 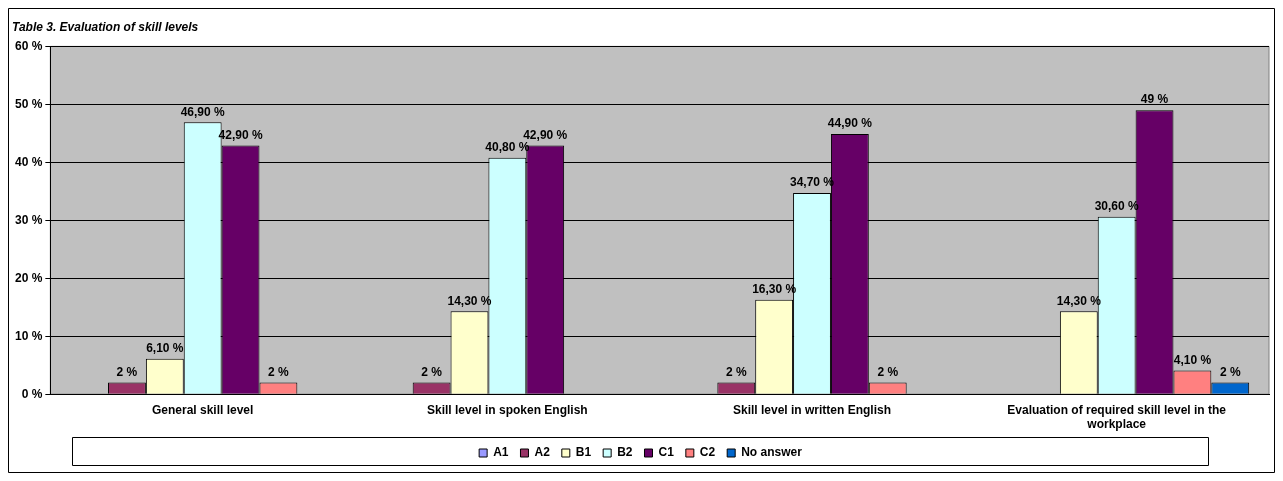 I want to click on x-tick-label: Skill level in written English, so click(x=812, y=409).